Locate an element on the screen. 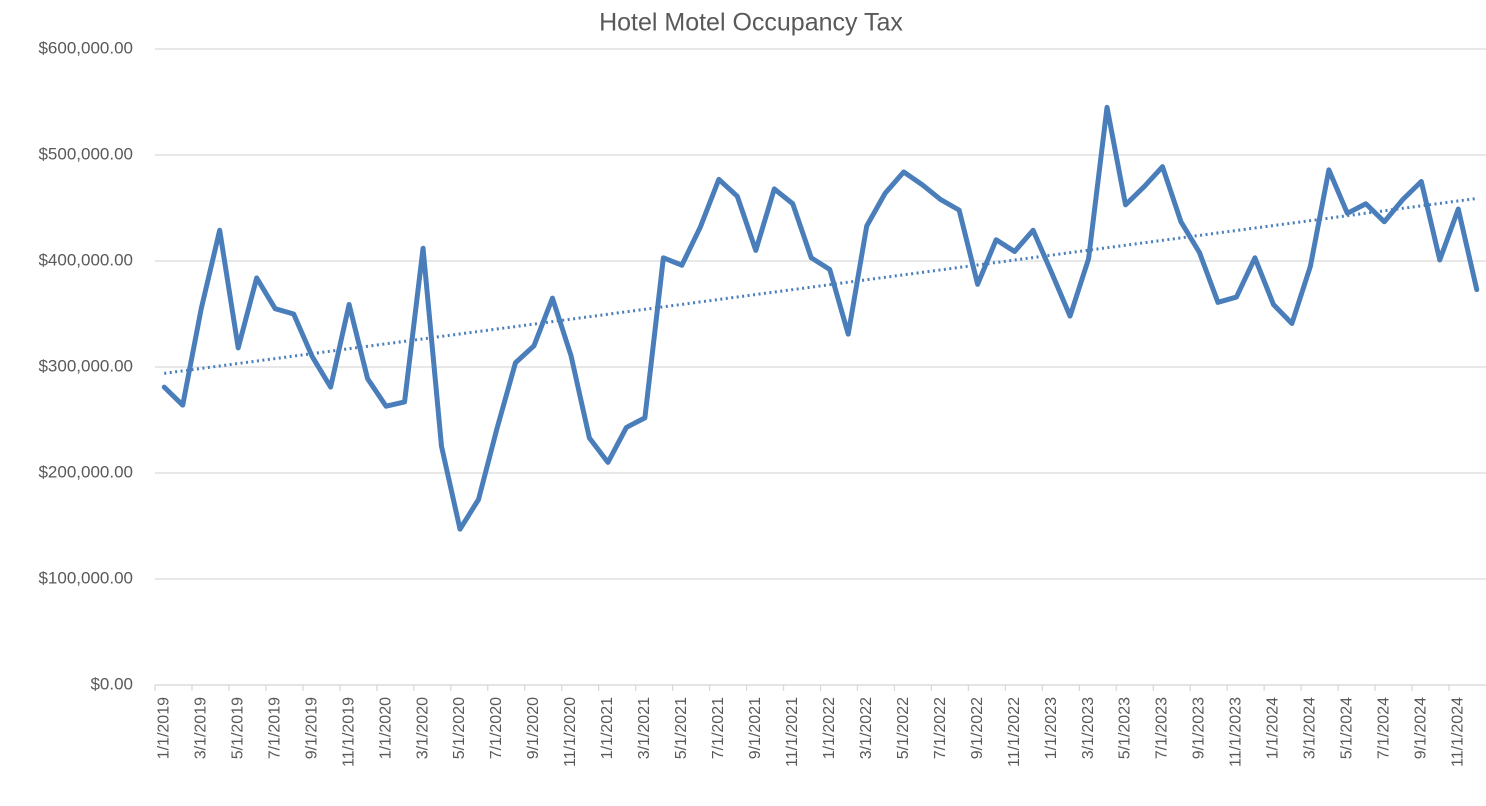 The height and width of the screenshot is (806, 1486). x-tick-label: 5/1/2020 is located at coordinates (459, 728).